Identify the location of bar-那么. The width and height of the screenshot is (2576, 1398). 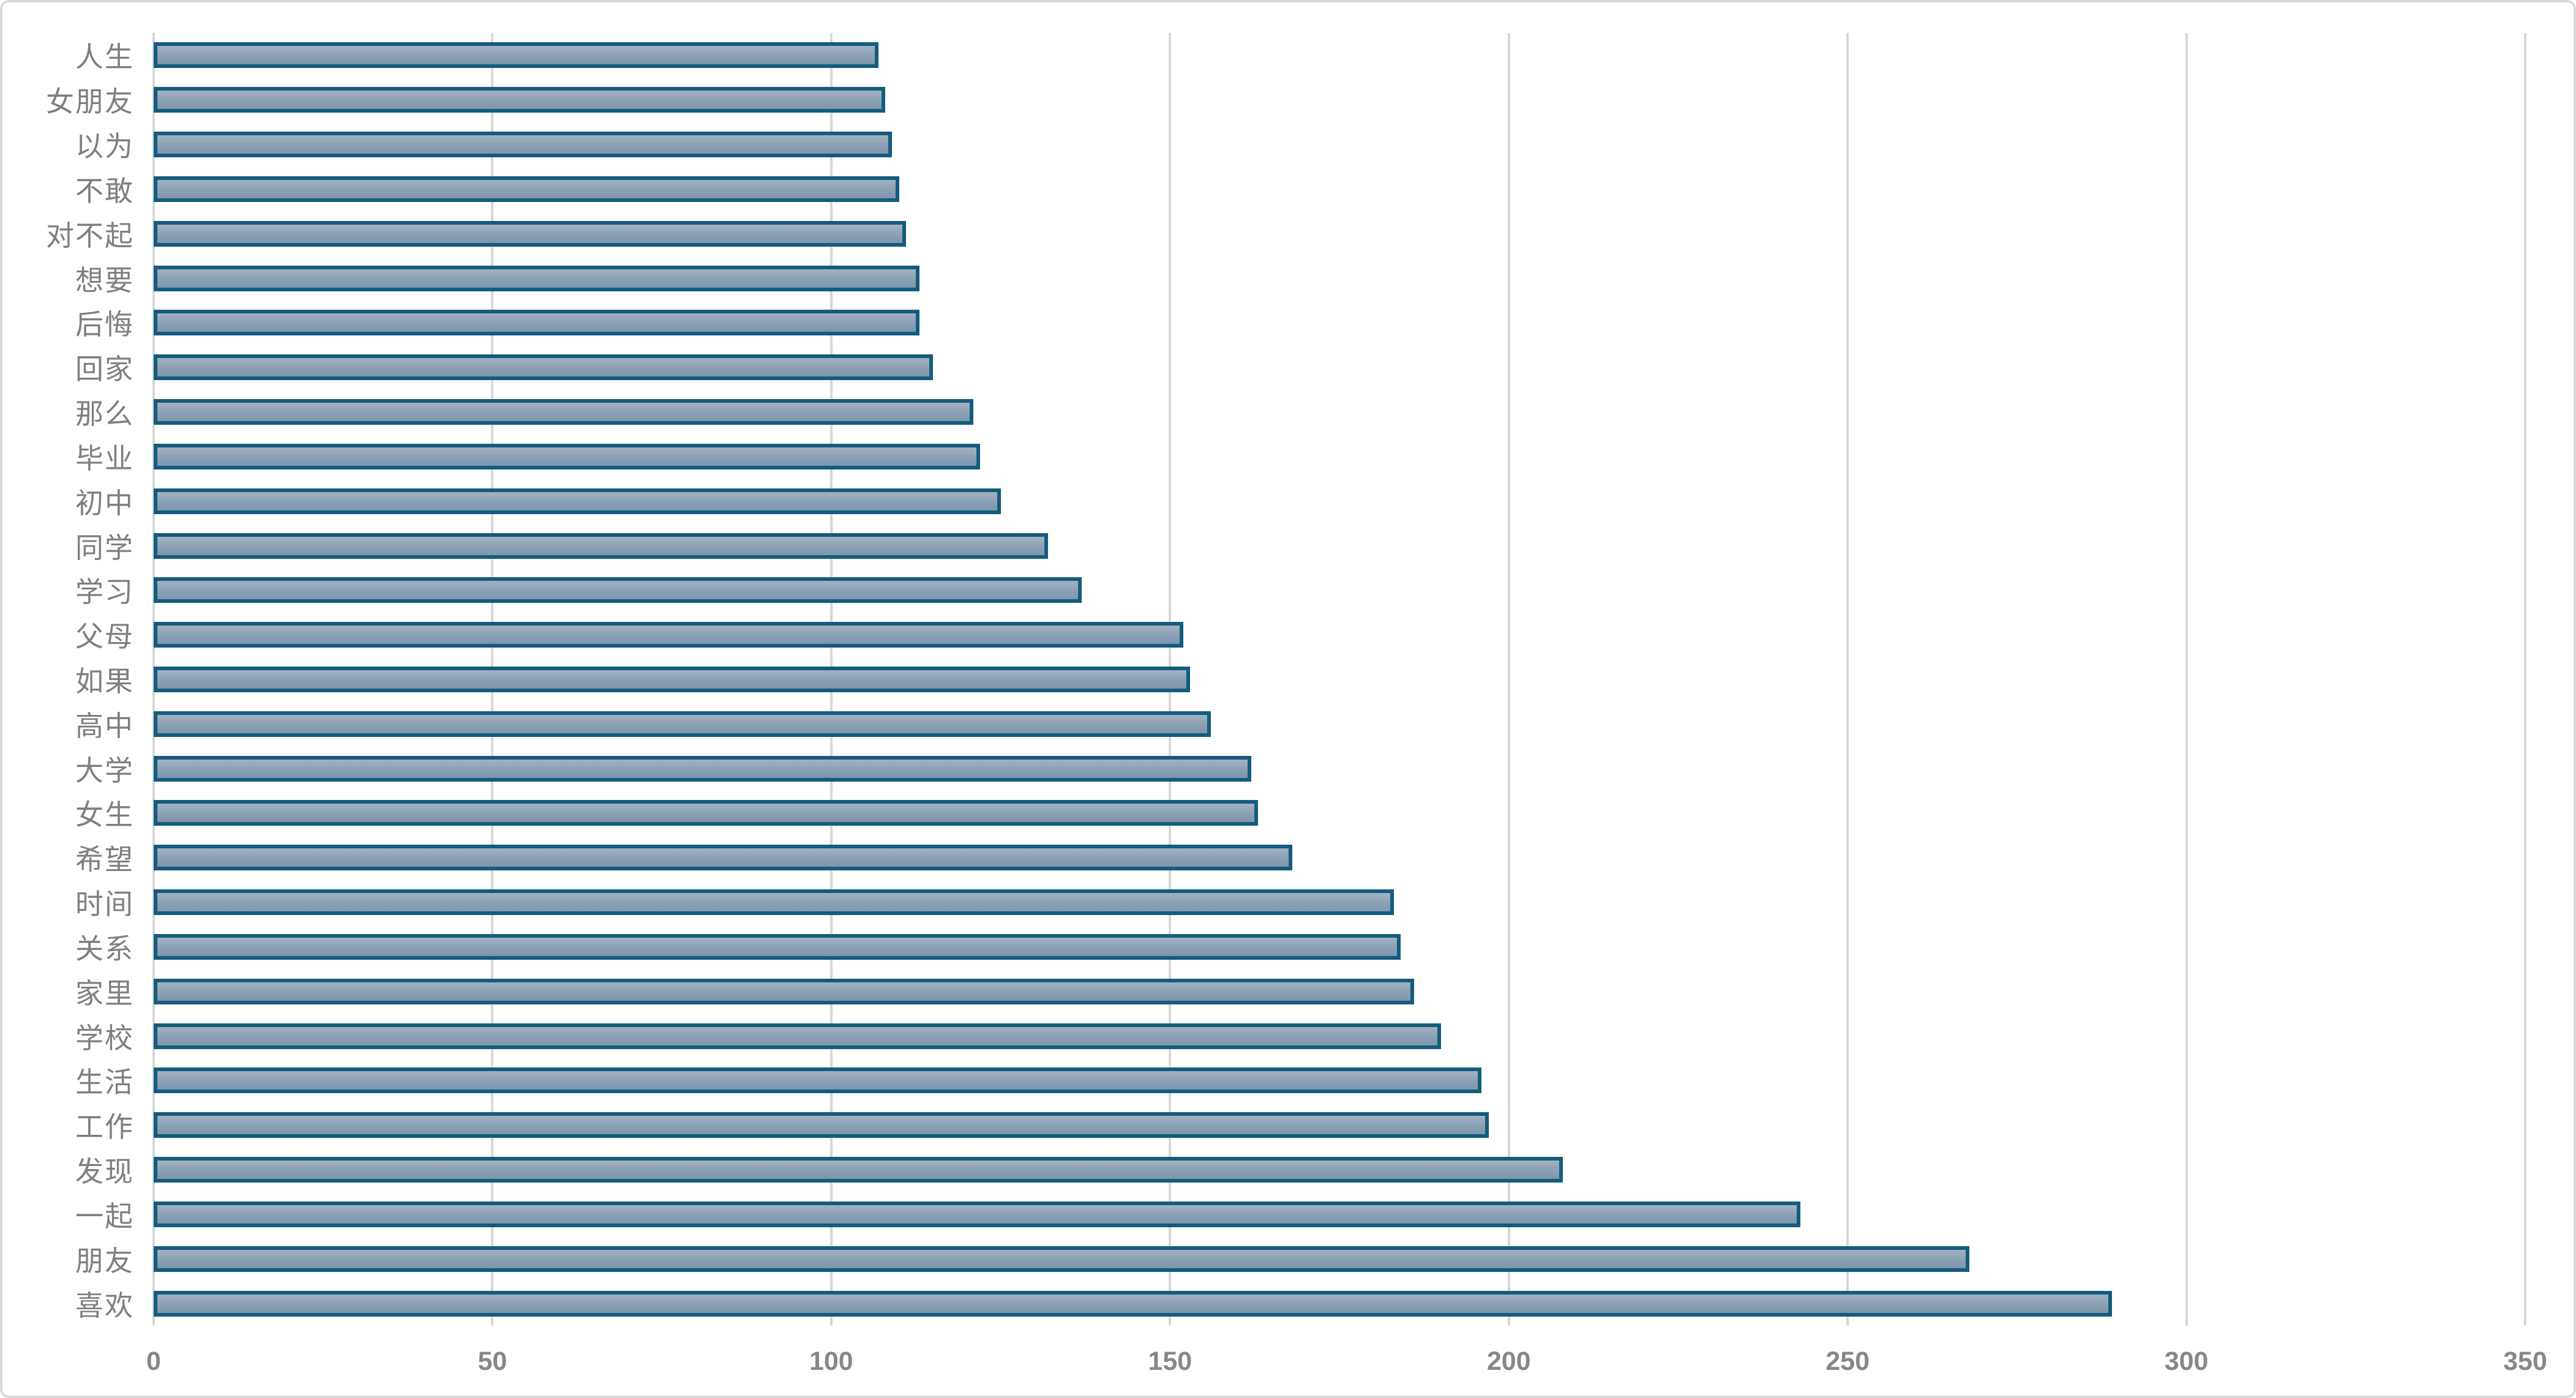
(564, 412).